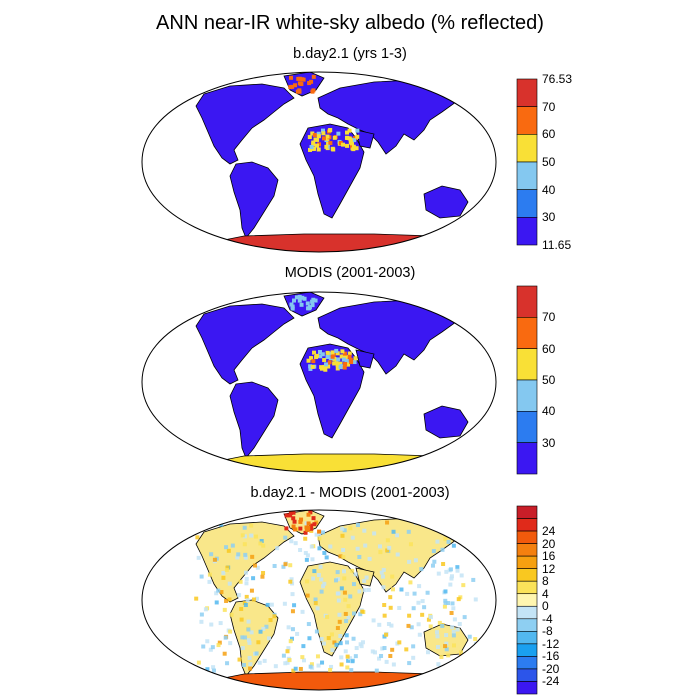 This screenshot has height=700, width=700. What do you see at coordinates (549, 531) in the screenshot?
I see `colorbar-tick-label: 24` at bounding box center [549, 531].